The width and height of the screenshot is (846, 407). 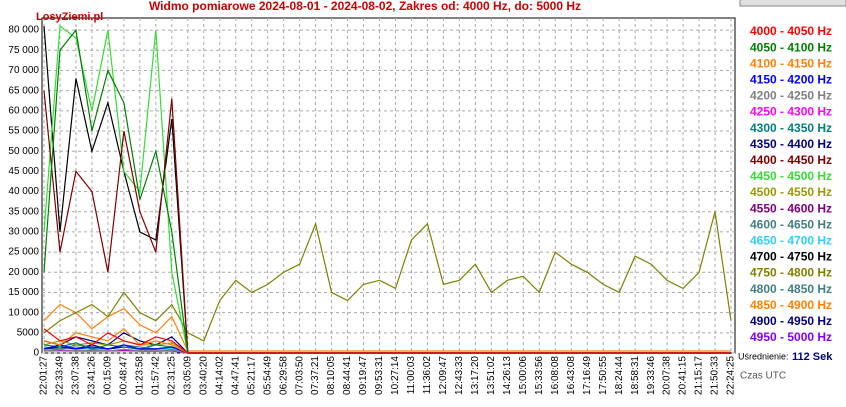 What do you see at coordinates (23, 292) in the screenshot?
I see `y-tick-label: 15 000` at bounding box center [23, 292].